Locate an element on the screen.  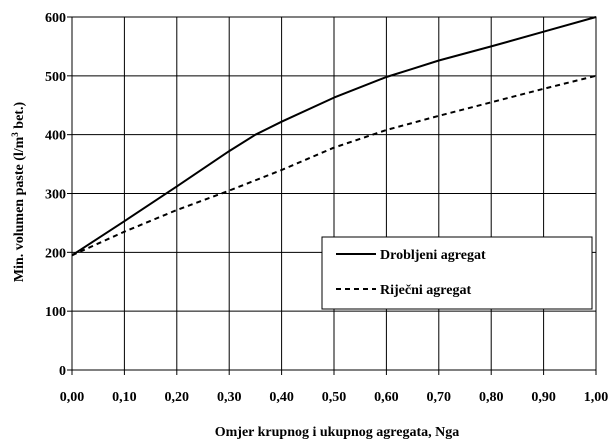
legend-label-drobljeni: Drobljeni agregat is located at coordinates (433, 255).